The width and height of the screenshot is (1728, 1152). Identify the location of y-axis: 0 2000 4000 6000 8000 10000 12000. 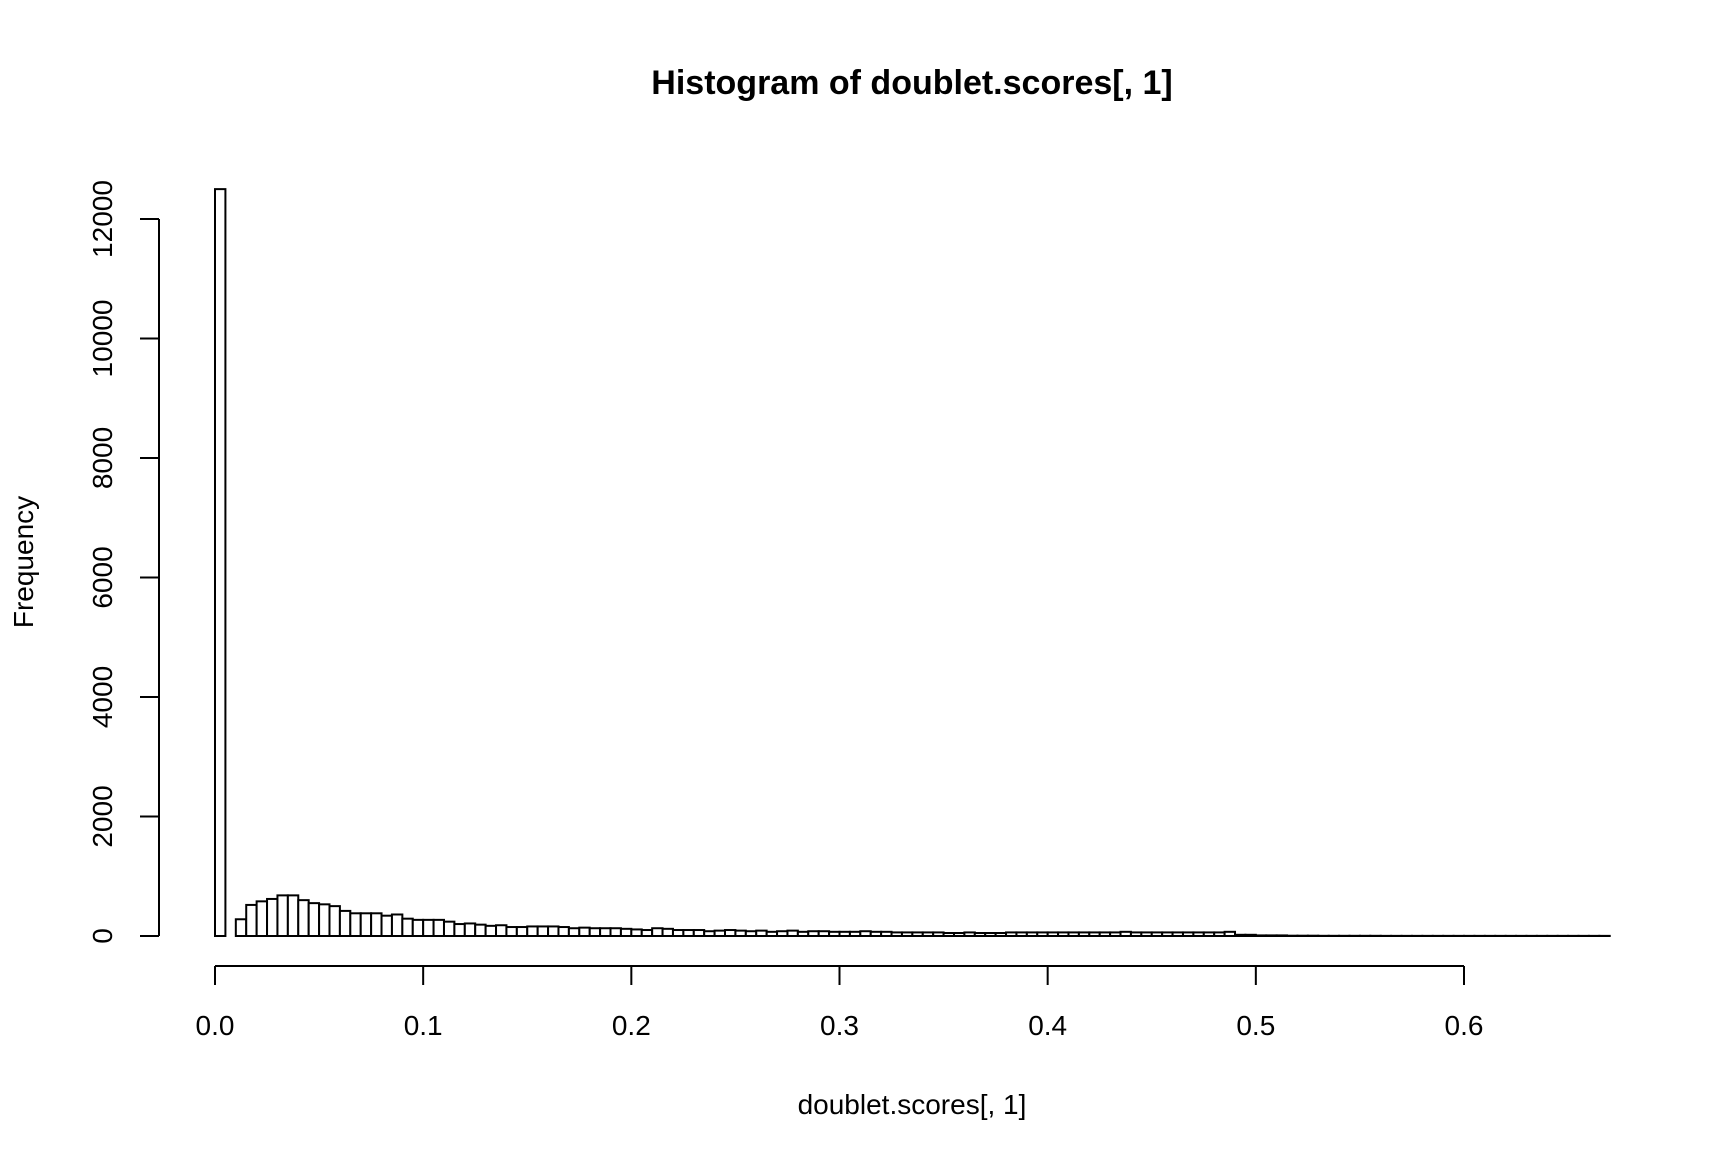
(123, 562).